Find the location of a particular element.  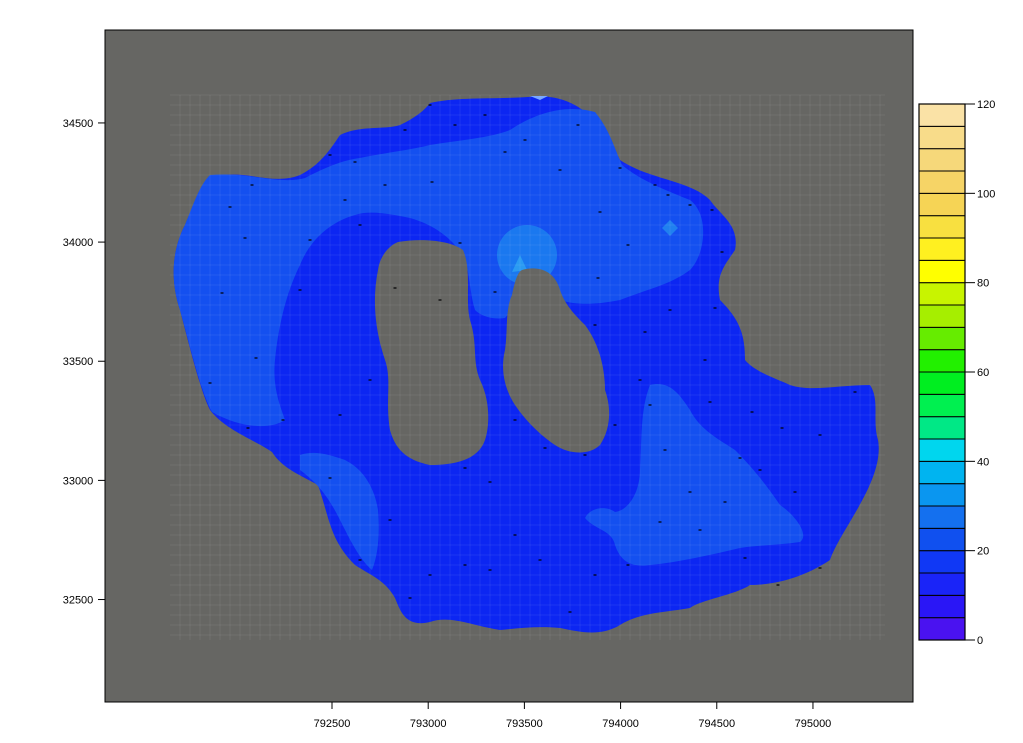

colorbar-tick-label: 40 is located at coordinates (983, 462).